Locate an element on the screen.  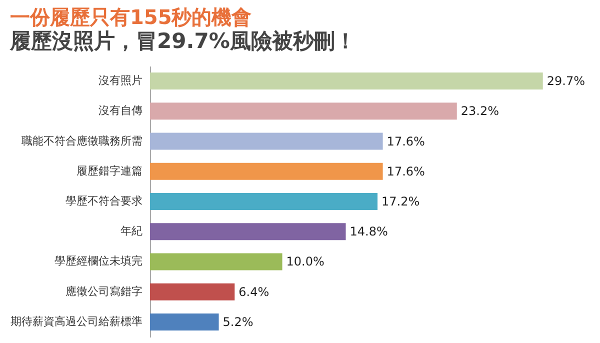
y-tick-label: 應徵公司寫錯字 is located at coordinates (104, 291).